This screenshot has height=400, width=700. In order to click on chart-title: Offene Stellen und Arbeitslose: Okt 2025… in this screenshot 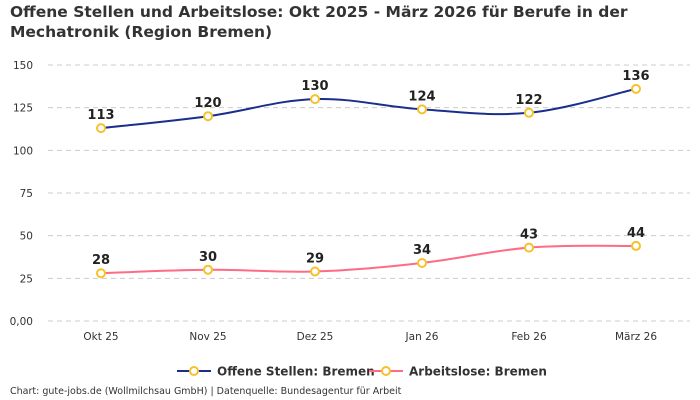, I will do `click(319, 22)`.